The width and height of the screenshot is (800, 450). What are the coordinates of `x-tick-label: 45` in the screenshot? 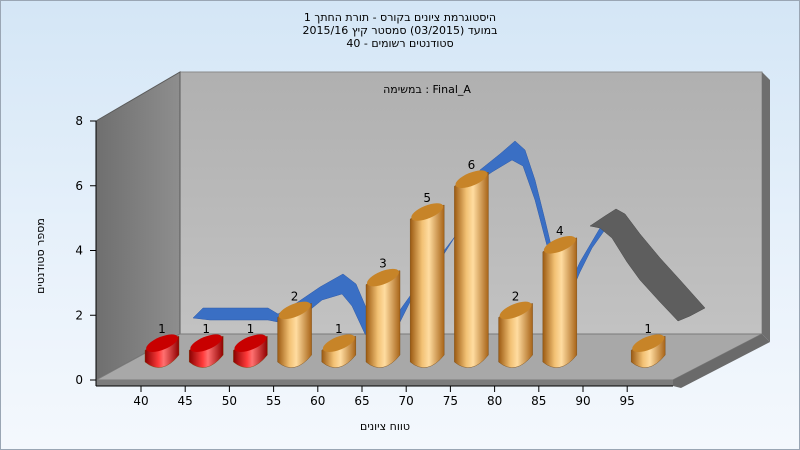 It's located at (185, 401).